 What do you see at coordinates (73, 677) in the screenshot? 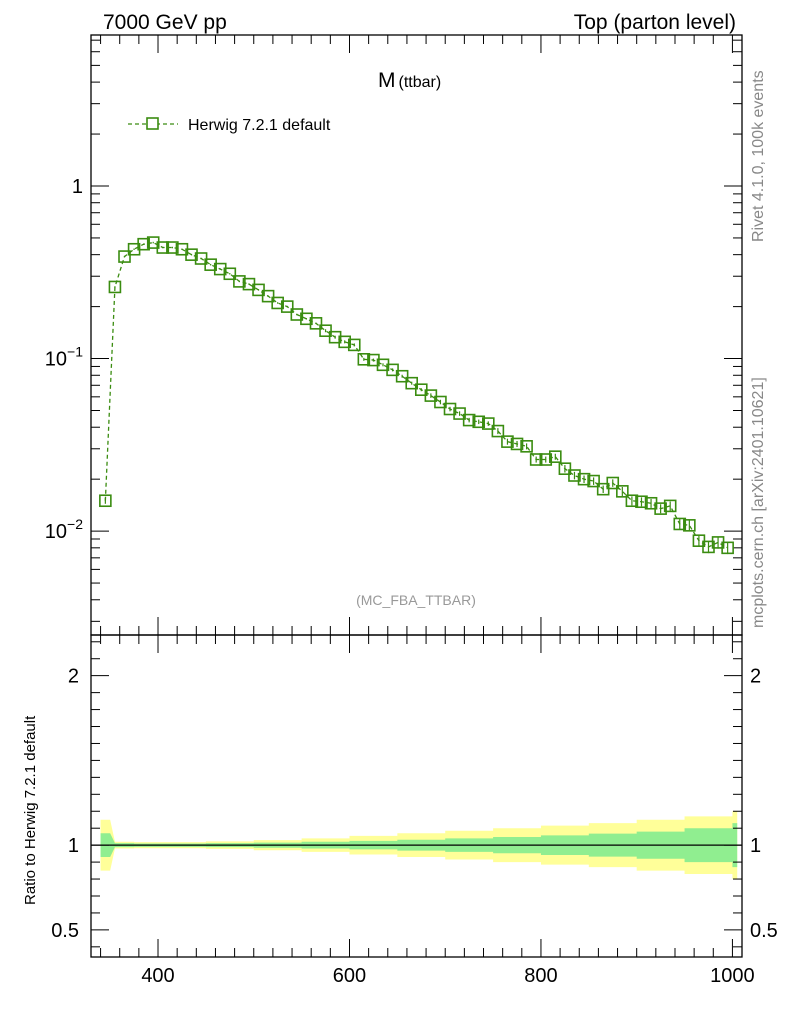
I see `ratio-y-tick-label-left: 2` at bounding box center [73, 677].